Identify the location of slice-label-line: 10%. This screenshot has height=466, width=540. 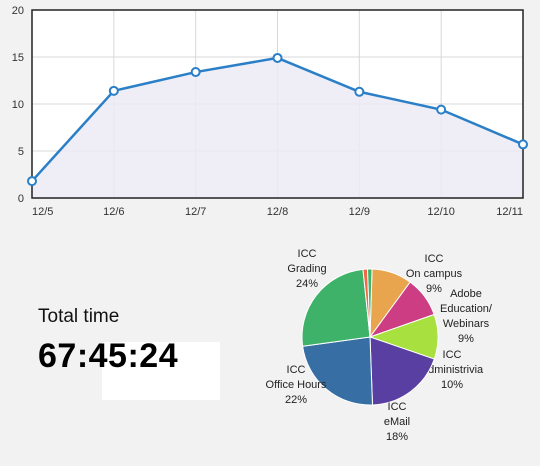
(452, 385).